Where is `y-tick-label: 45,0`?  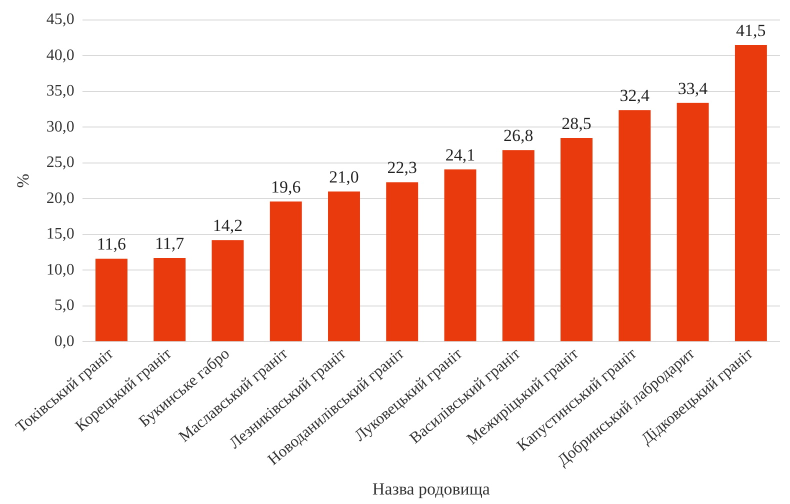
y-tick-label: 45,0 is located at coordinates (60, 19).